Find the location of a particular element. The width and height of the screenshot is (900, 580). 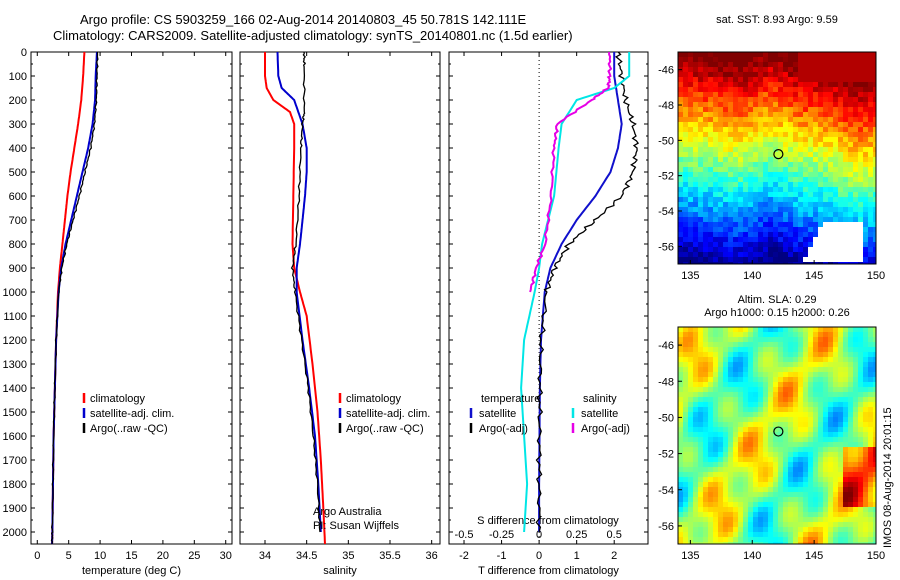

sst-map-ytick-label: -48 is located at coordinates (666, 106).